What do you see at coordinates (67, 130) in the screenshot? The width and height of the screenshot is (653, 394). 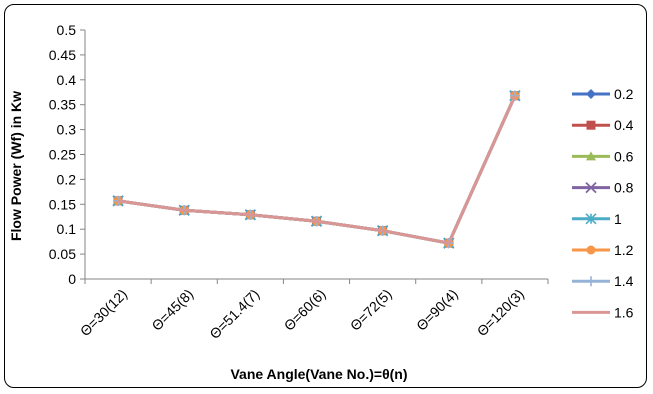 I see `y-tick-label: 0.3` at bounding box center [67, 130].